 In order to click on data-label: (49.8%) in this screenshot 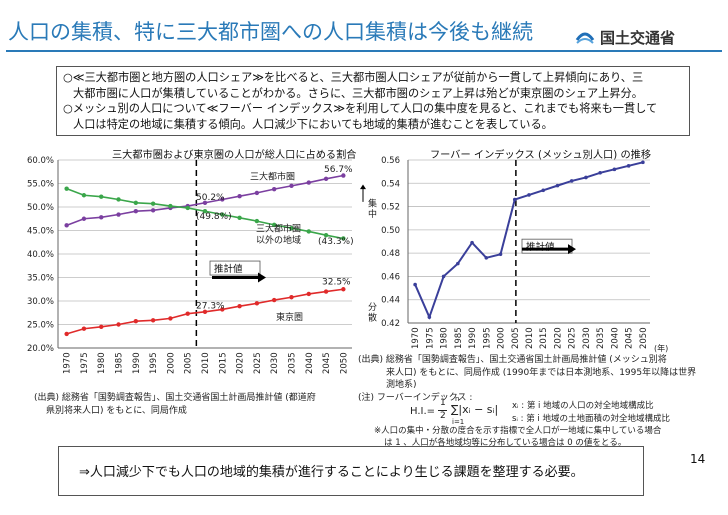, I will do `click(214, 217)`.